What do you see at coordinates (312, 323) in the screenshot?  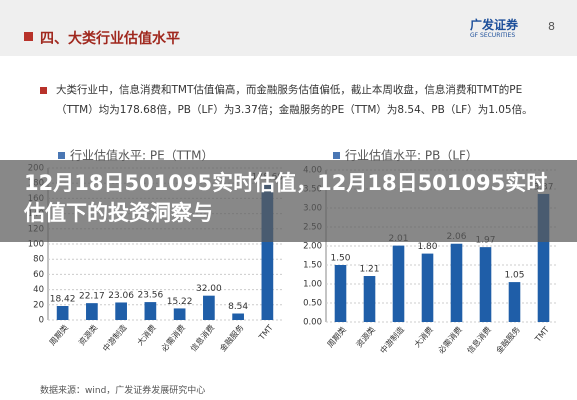 I see `y-tick-label: 0.00` at bounding box center [312, 323].